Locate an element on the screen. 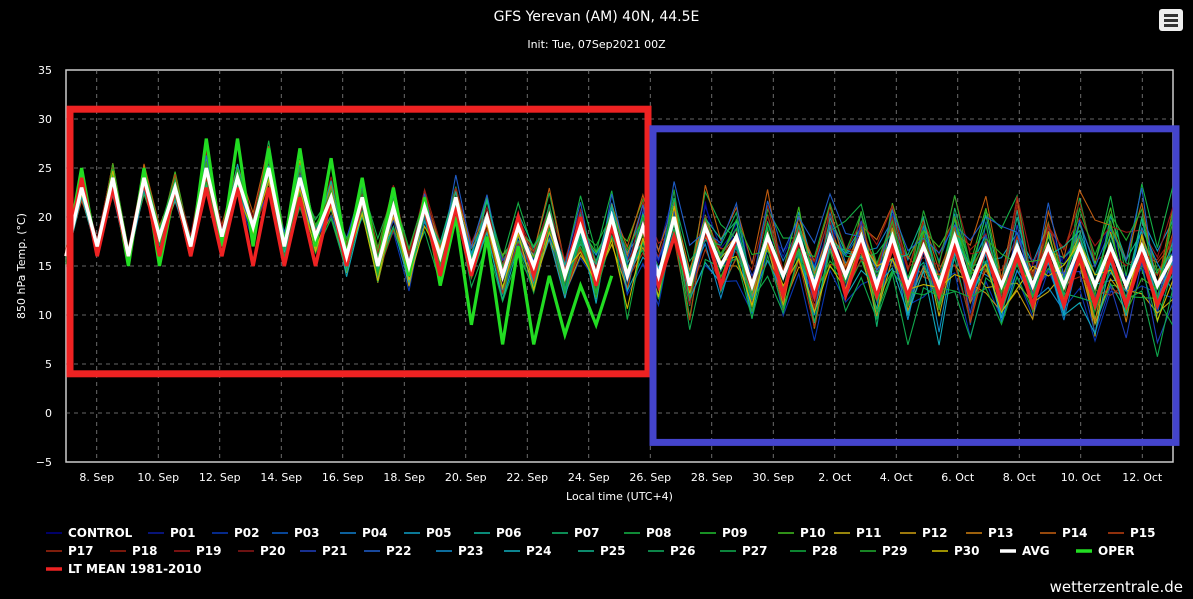 This screenshot has width=1193, height=599. y-axis-title: 850 hPa Temp. (°C) is located at coordinates (21, 266).